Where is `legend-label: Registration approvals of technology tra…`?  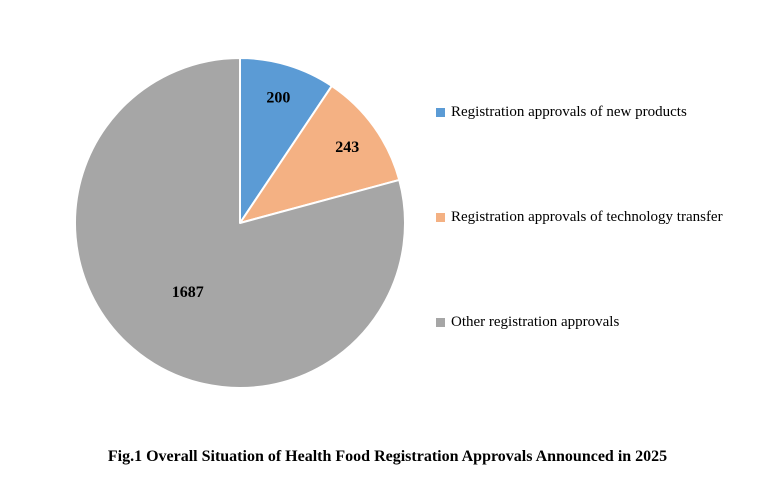 legend-label: Registration approvals of technology tra… is located at coordinates (587, 217).